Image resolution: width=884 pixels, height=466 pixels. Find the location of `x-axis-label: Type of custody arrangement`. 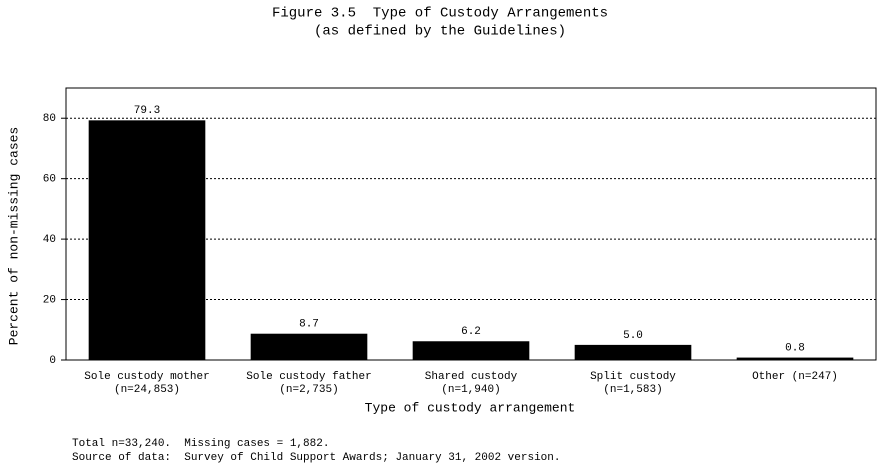

x-axis-label: Type of custody arrangement is located at coordinates (470, 407).